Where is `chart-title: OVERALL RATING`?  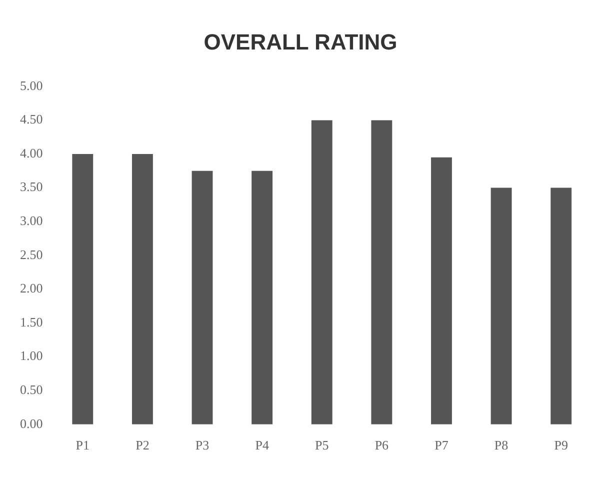
chart-title: OVERALL RATING is located at coordinates (301, 41).